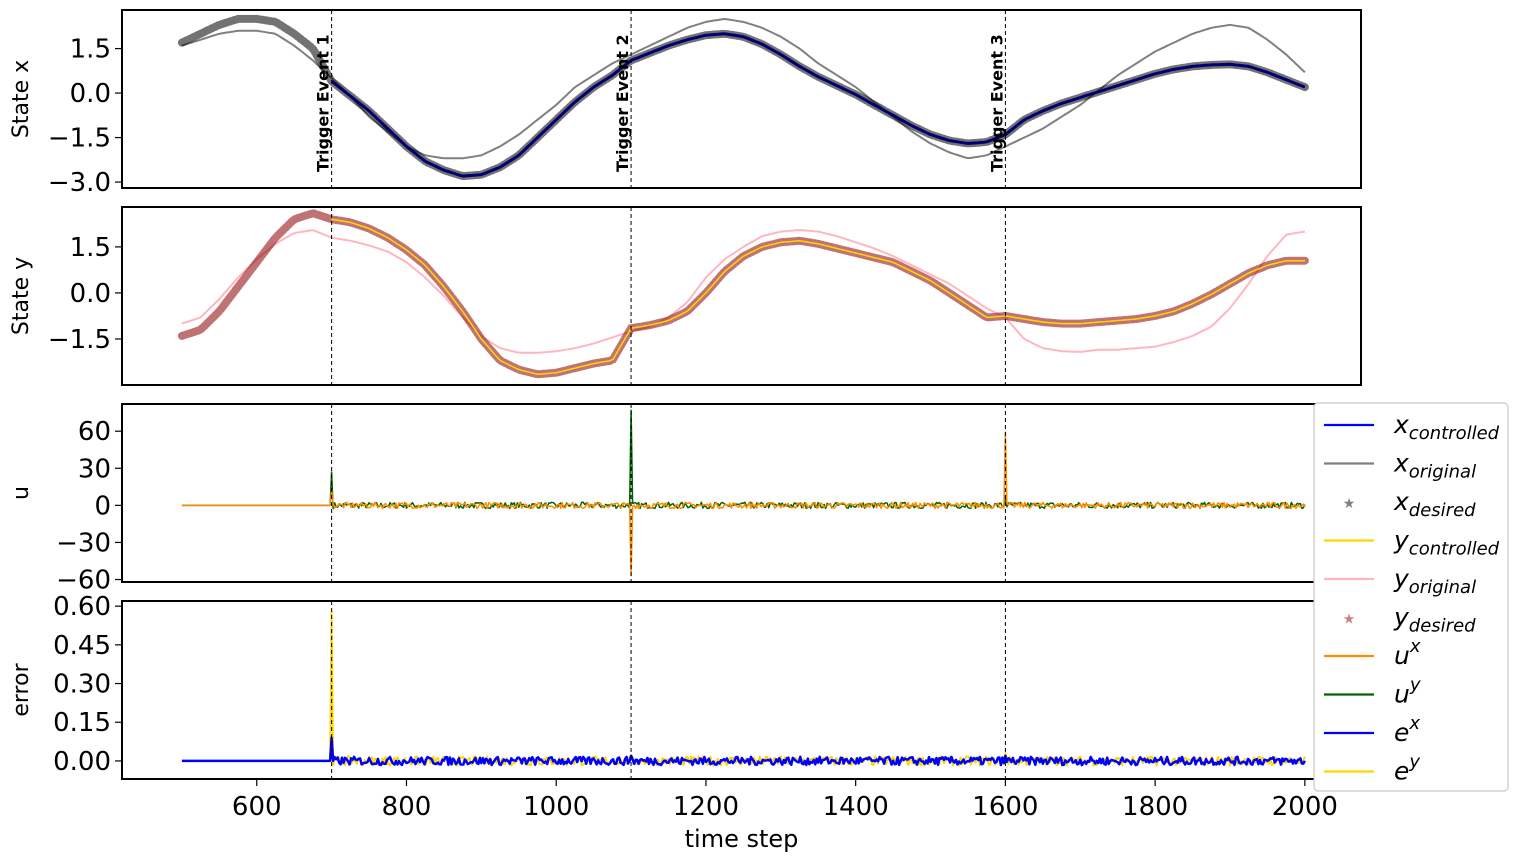 This screenshot has height=866, width=1519. I want to click on y-tick-label: 0.15, so click(82, 723).